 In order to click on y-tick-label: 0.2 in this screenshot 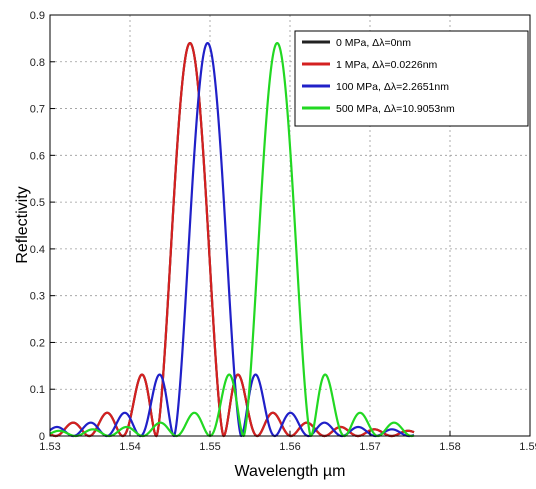, I will do `click(37, 343)`.